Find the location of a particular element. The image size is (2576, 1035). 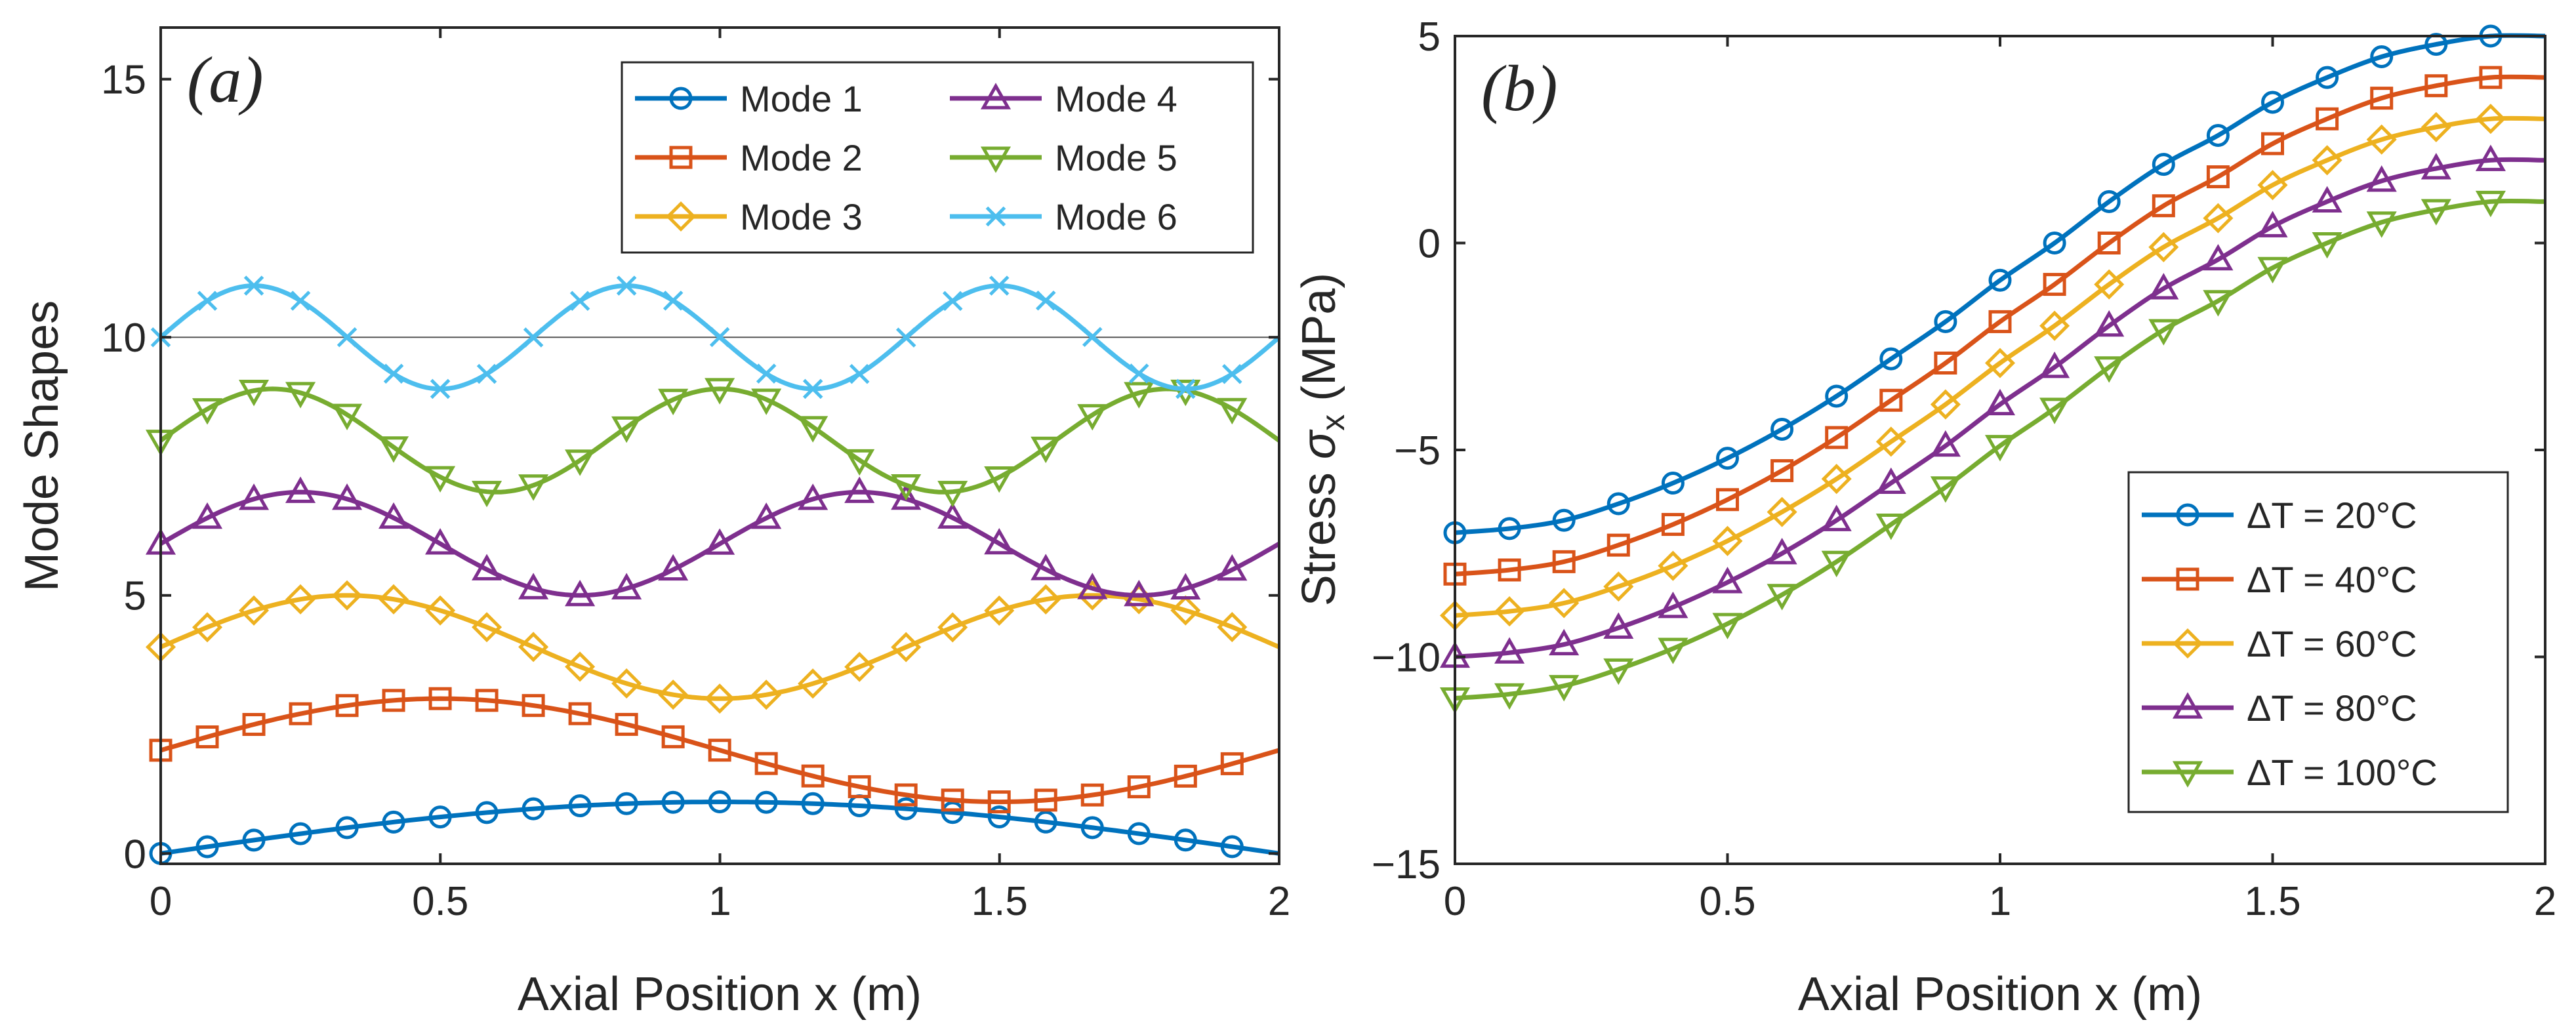

panel-a-legend: Mode 1 Mode 2 Mode 3 Mode 4 Mode 5 Mode 6 is located at coordinates (937, 157).